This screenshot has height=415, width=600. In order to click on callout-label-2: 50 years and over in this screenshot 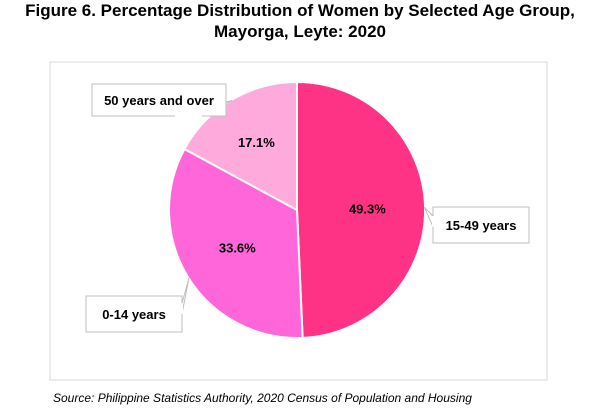, I will do `click(159, 100)`.